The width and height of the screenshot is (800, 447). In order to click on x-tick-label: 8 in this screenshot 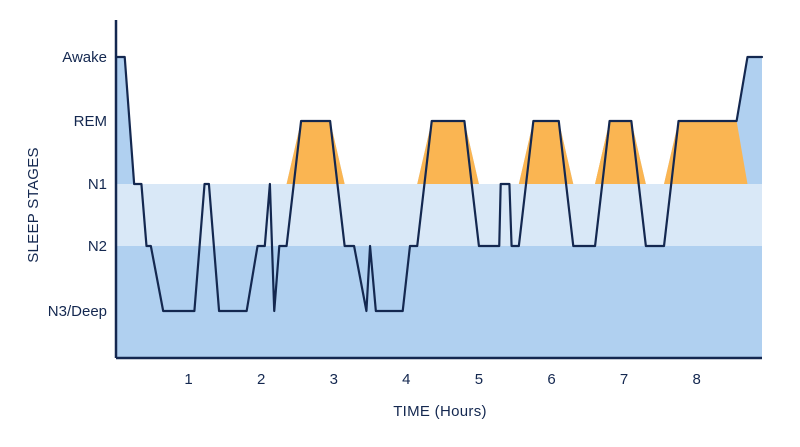, I will do `click(697, 379)`.